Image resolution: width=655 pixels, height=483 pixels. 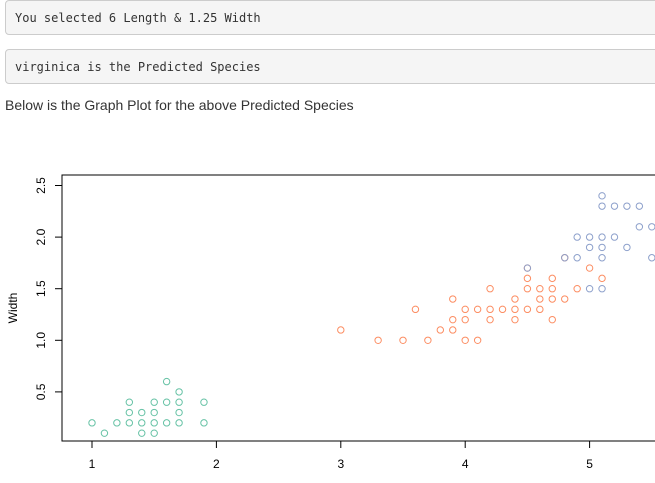 I want to click on x-tick-label: 3, so click(x=340, y=464).